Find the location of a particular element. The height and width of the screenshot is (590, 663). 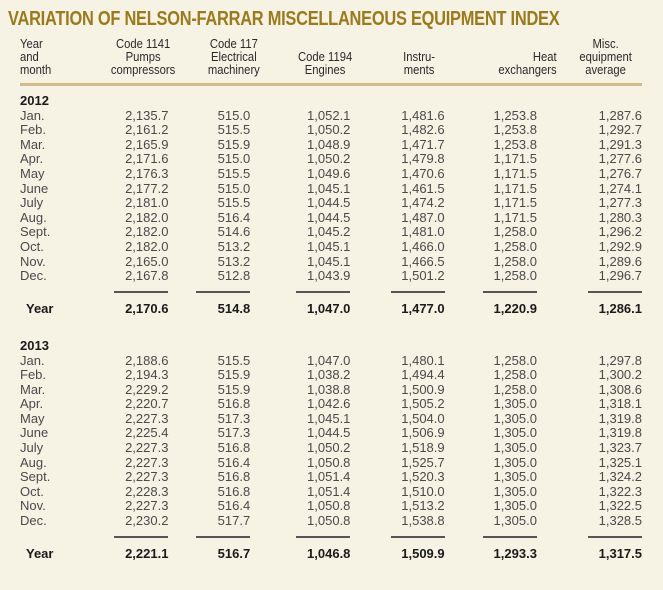

value-cell: 1,045.1 is located at coordinates (329, 188).